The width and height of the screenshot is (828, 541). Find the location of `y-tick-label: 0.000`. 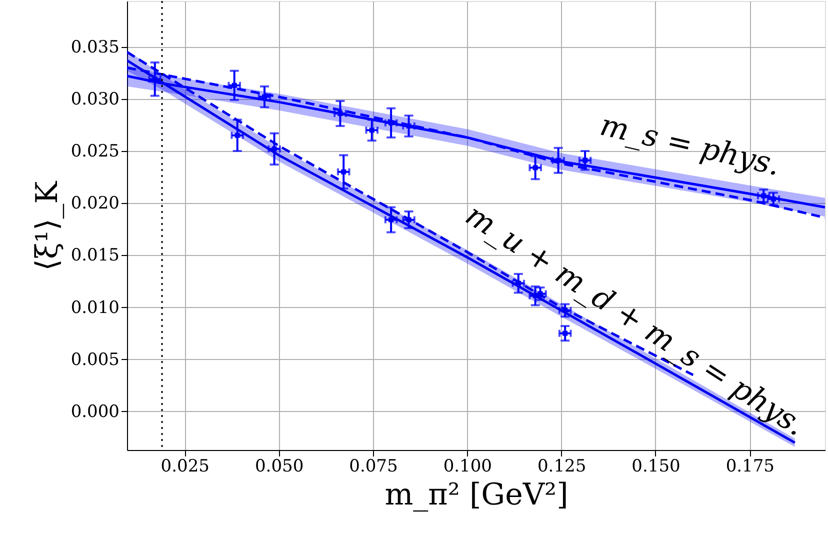

y-tick-label: 0.000 is located at coordinates (95, 412).